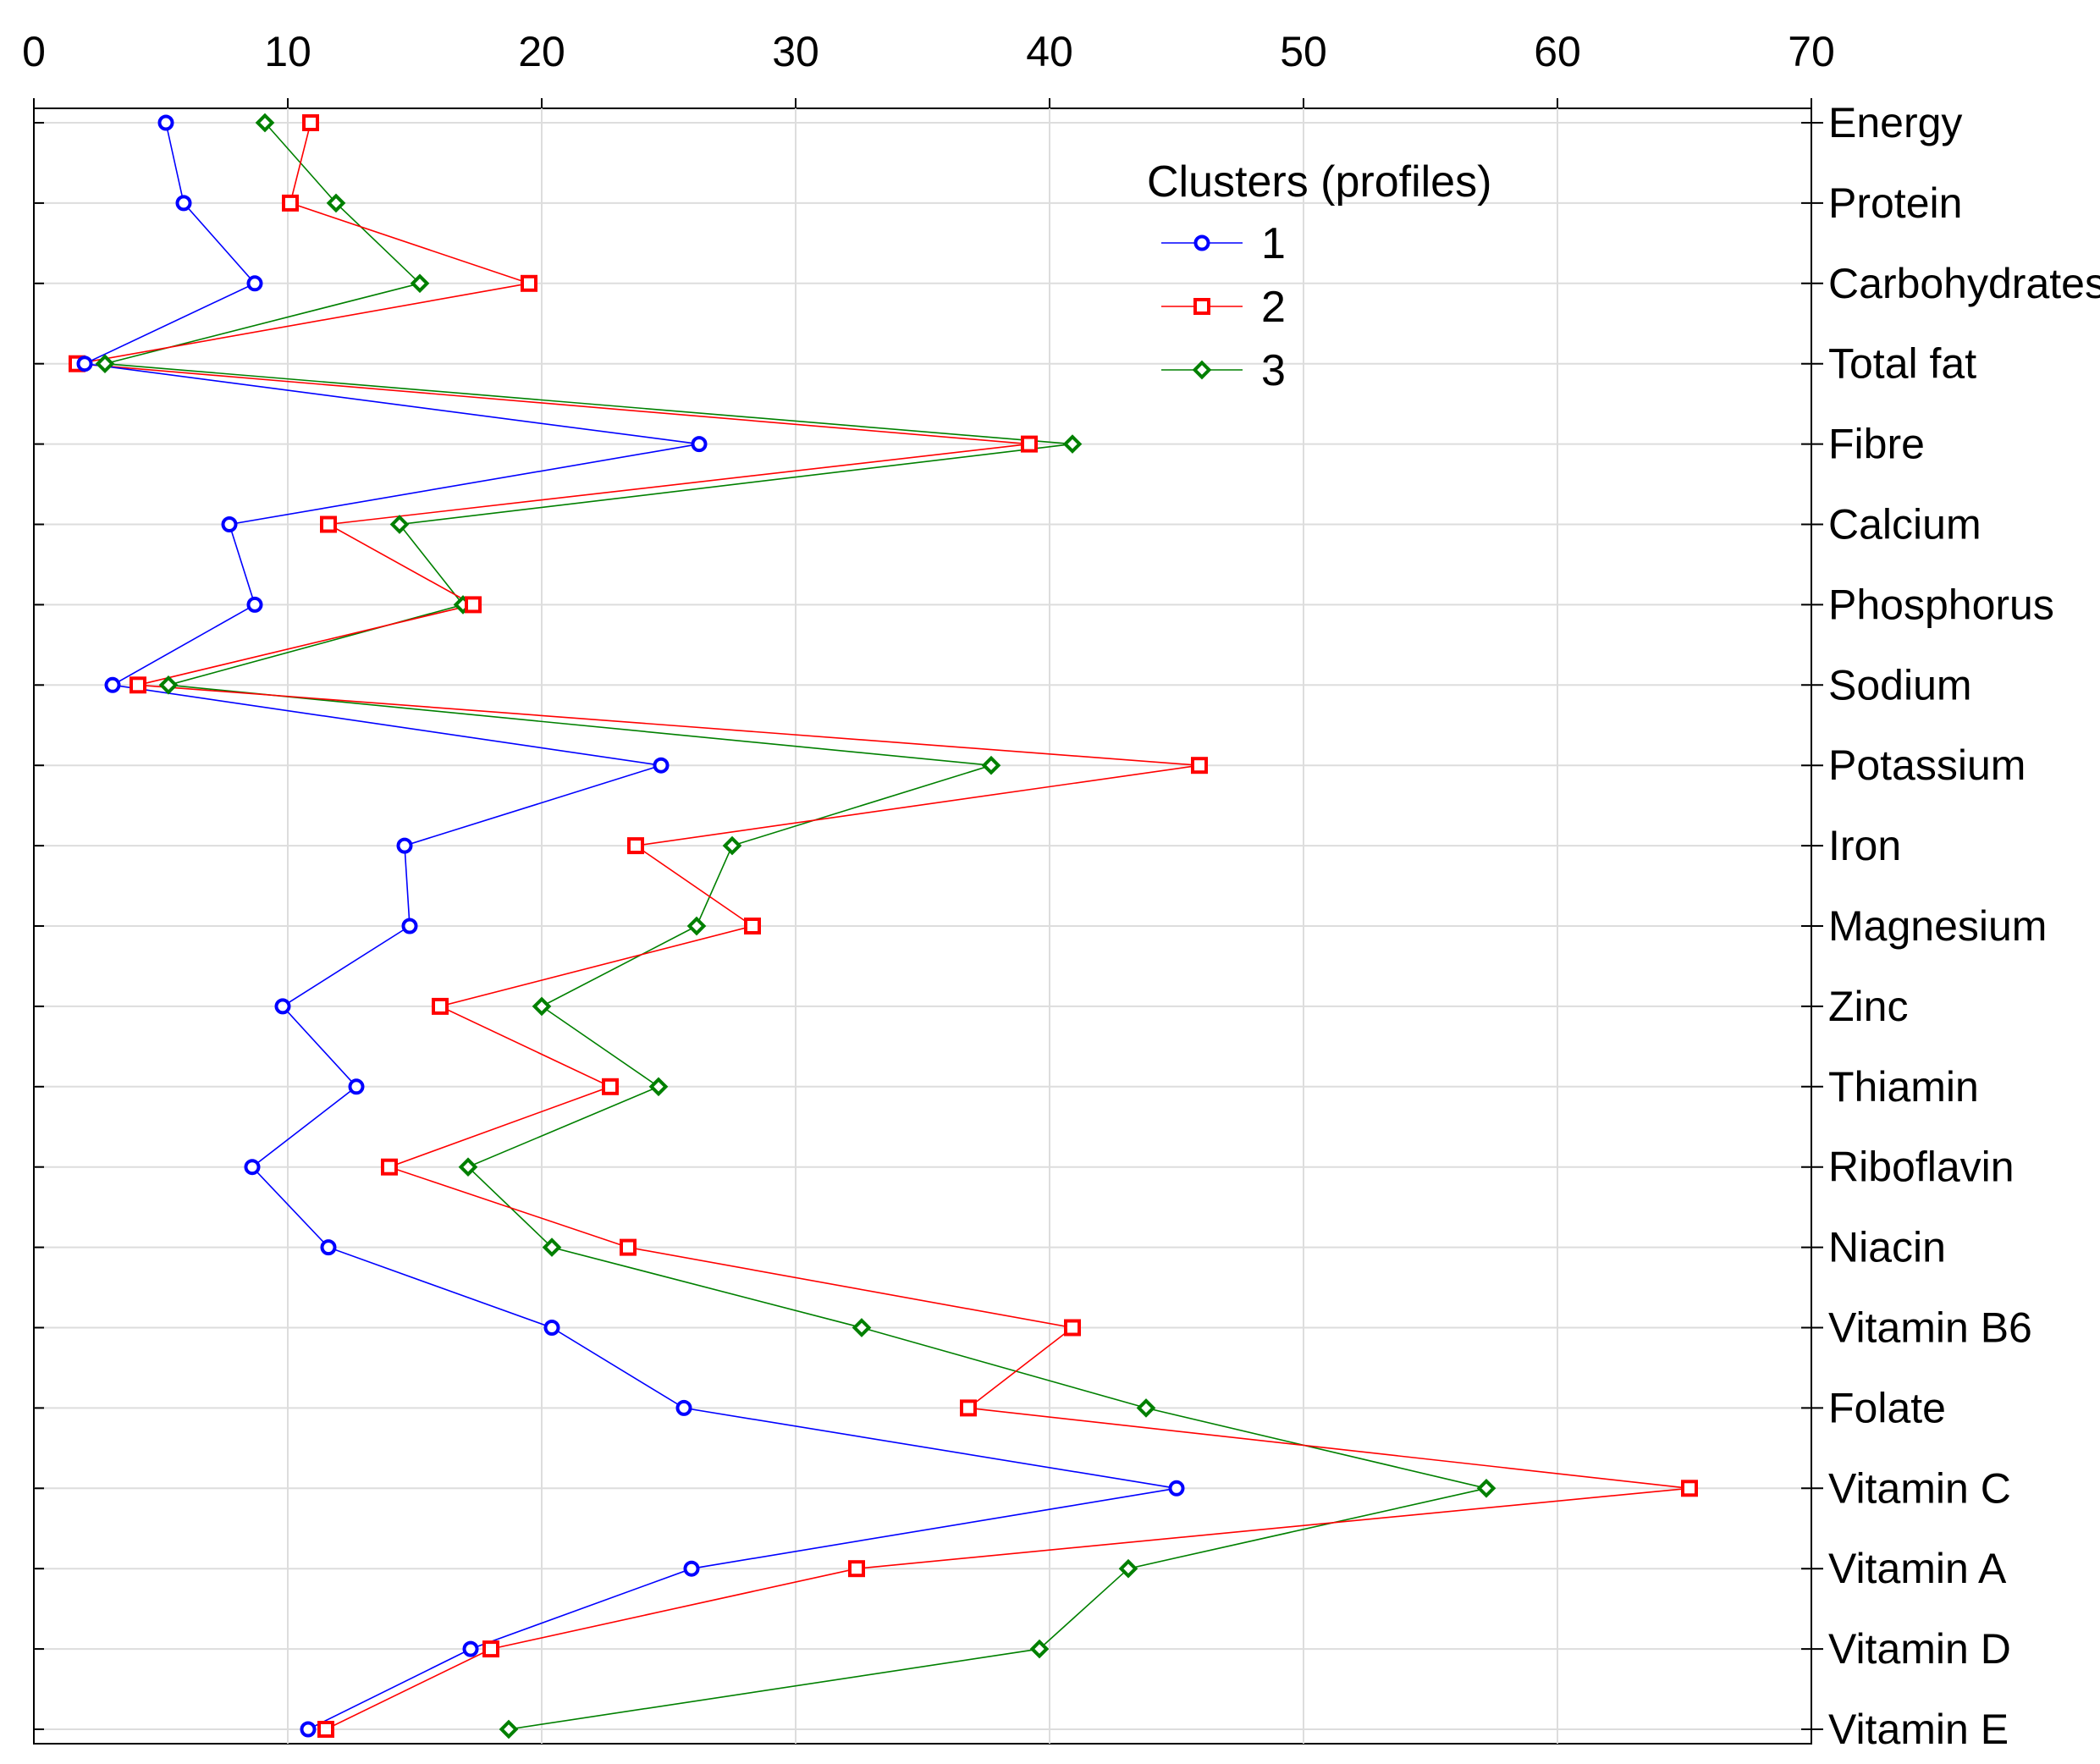 The width and height of the screenshot is (2100, 1764). Describe the element at coordinates (1274, 370) in the screenshot. I see `legend-label-3: 3` at that location.